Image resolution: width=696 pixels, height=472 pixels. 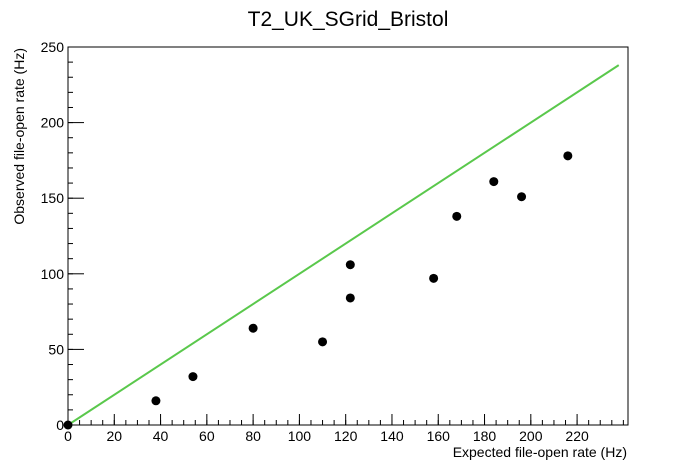 I want to click on x-tick-label: 60, so click(x=207, y=436).